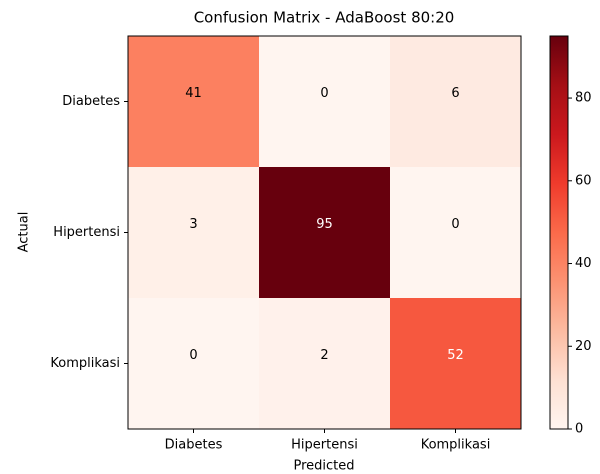 The height and width of the screenshot is (474, 600). What do you see at coordinates (193, 93) in the screenshot?
I see `cell-label: 41` at bounding box center [193, 93].